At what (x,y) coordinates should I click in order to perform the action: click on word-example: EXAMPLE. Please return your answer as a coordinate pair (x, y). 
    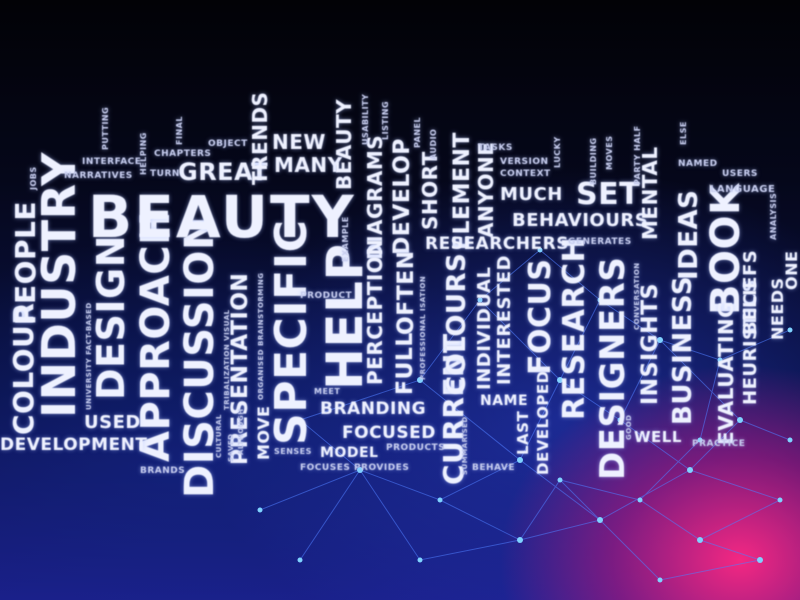
    Looking at the image, I should click on (345, 239).